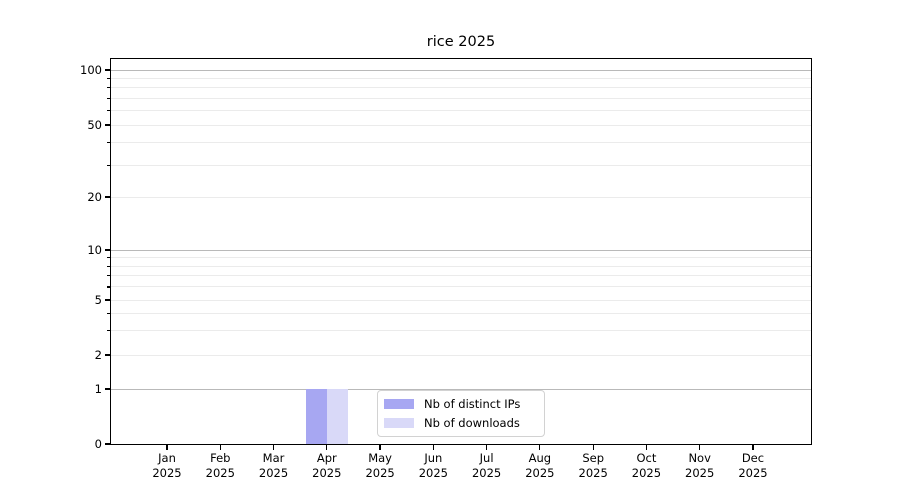  I want to click on x-tick-label-Jan: Jan 2025, so click(167, 466).